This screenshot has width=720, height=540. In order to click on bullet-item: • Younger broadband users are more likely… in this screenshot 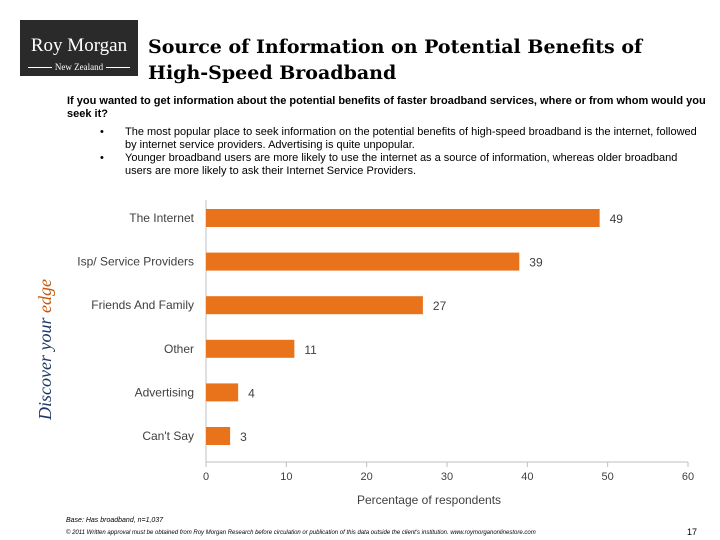, I will do `click(402, 165)`.